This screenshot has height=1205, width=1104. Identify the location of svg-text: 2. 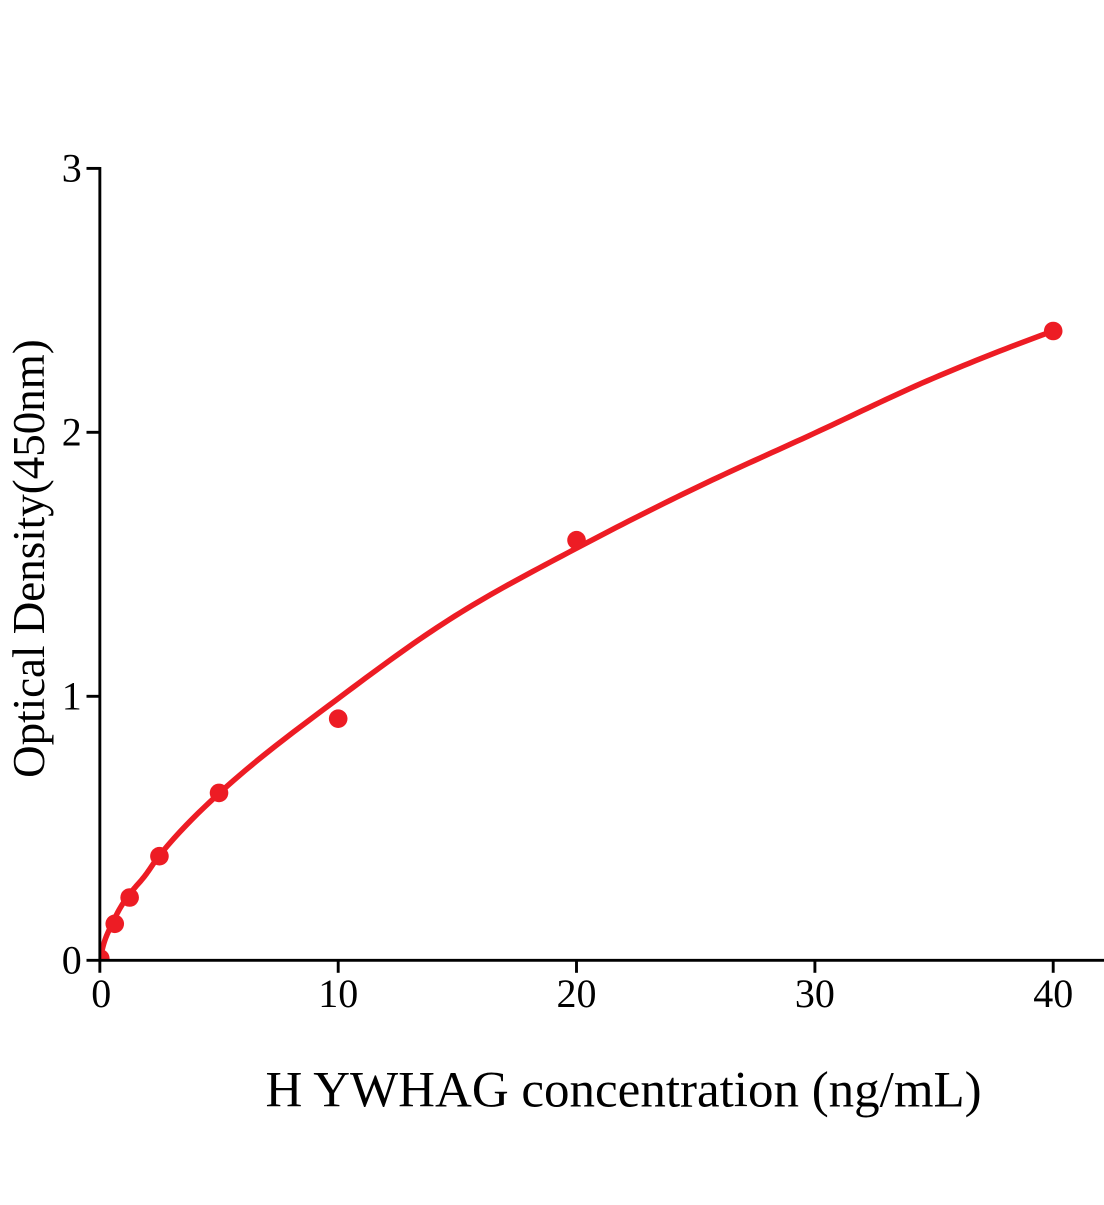
(72, 432).